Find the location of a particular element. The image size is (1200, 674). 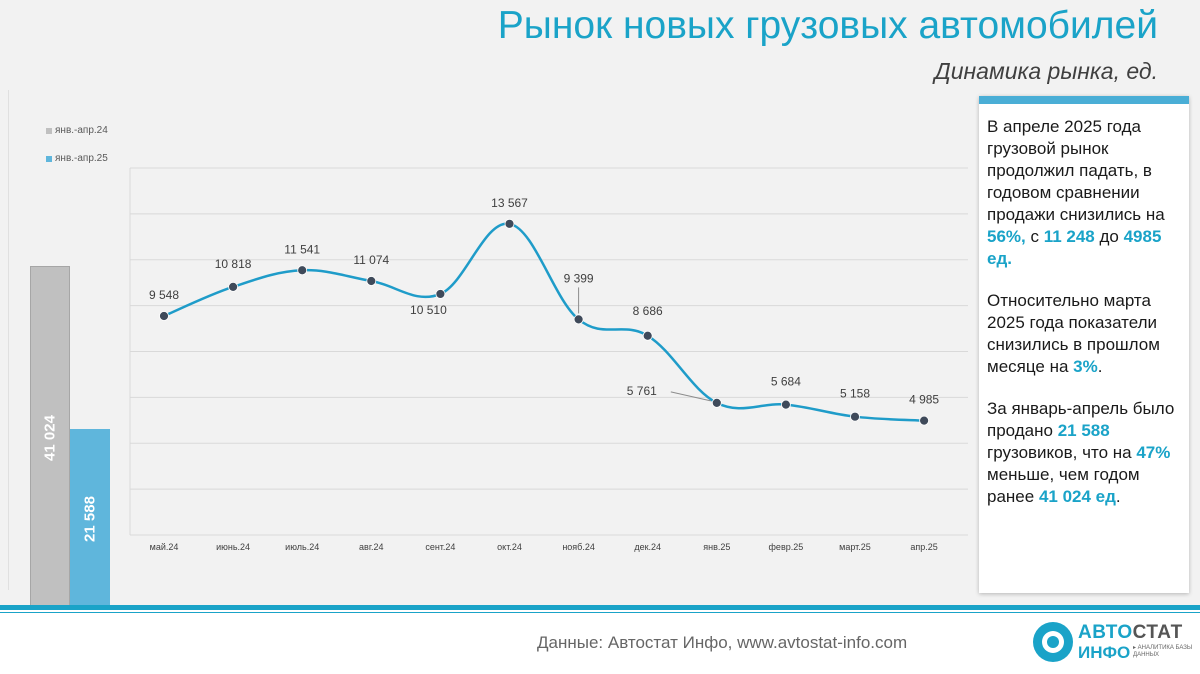

page-title: Рынок новых грузовых автомобилей is located at coordinates (827, 25).